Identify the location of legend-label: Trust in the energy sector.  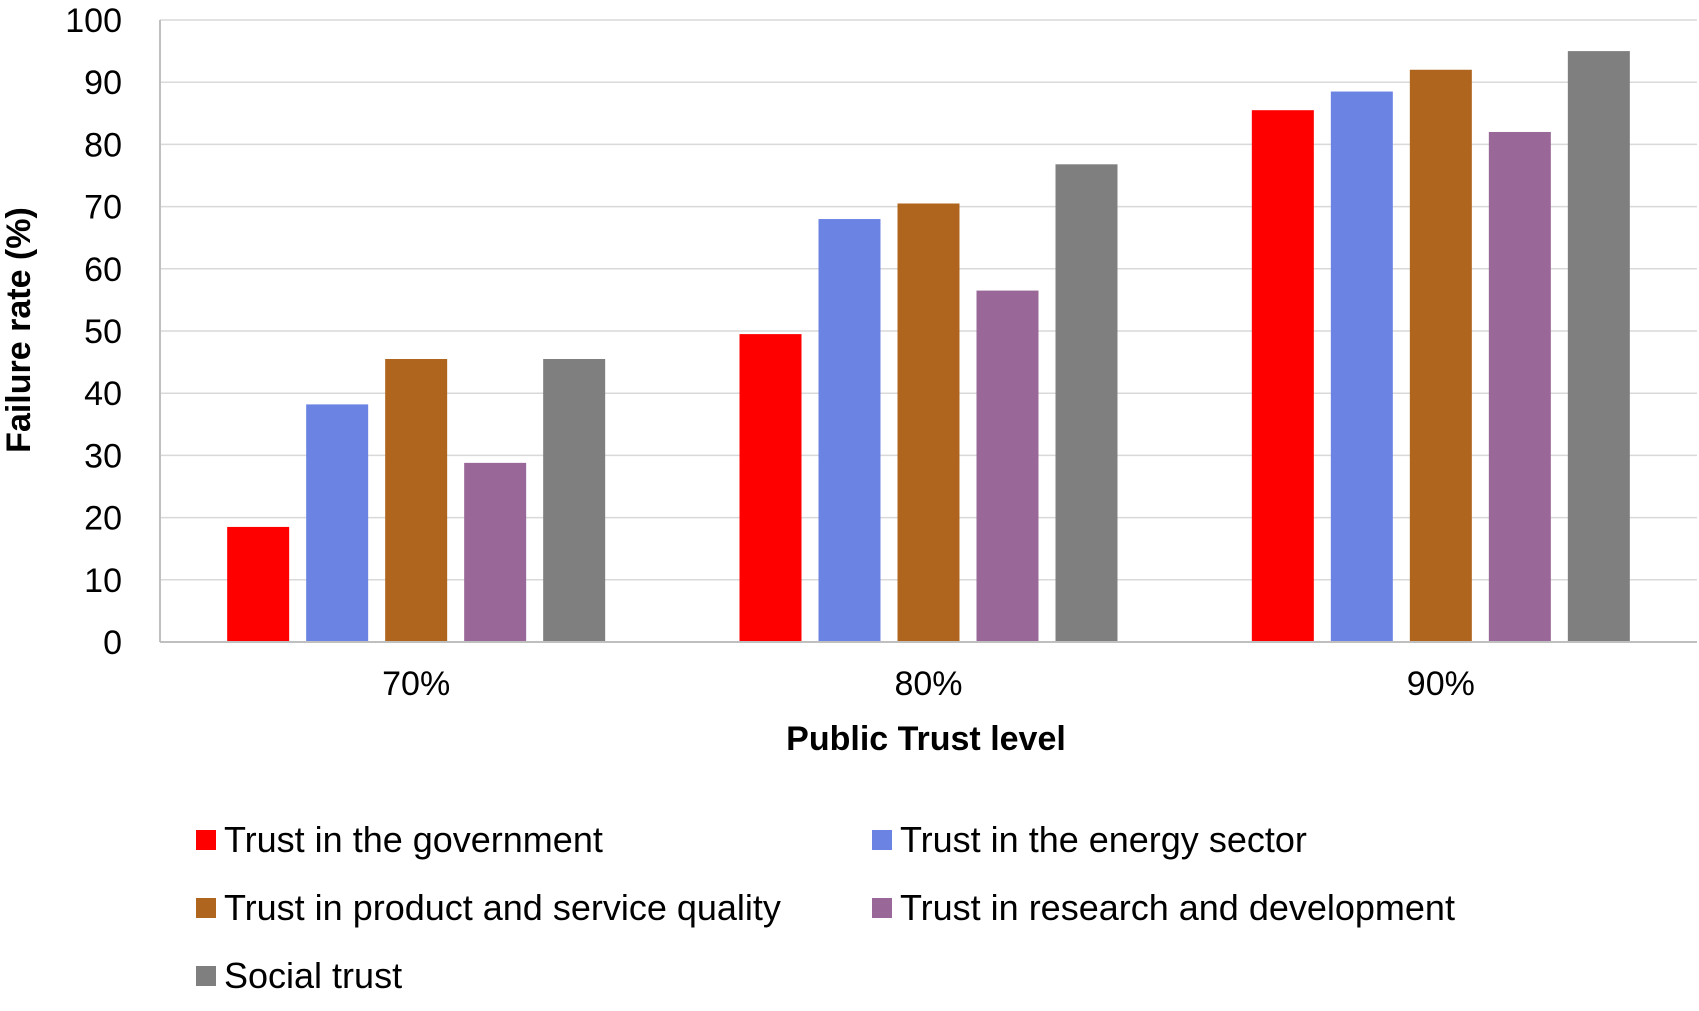
(1103, 839).